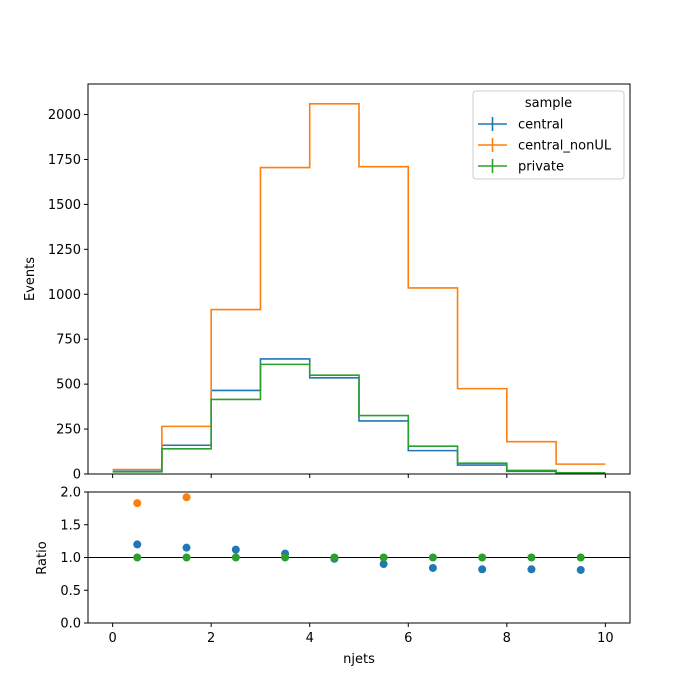 This screenshot has width=700, height=700. What do you see at coordinates (540, 125) in the screenshot?
I see `legend-label: central` at bounding box center [540, 125].